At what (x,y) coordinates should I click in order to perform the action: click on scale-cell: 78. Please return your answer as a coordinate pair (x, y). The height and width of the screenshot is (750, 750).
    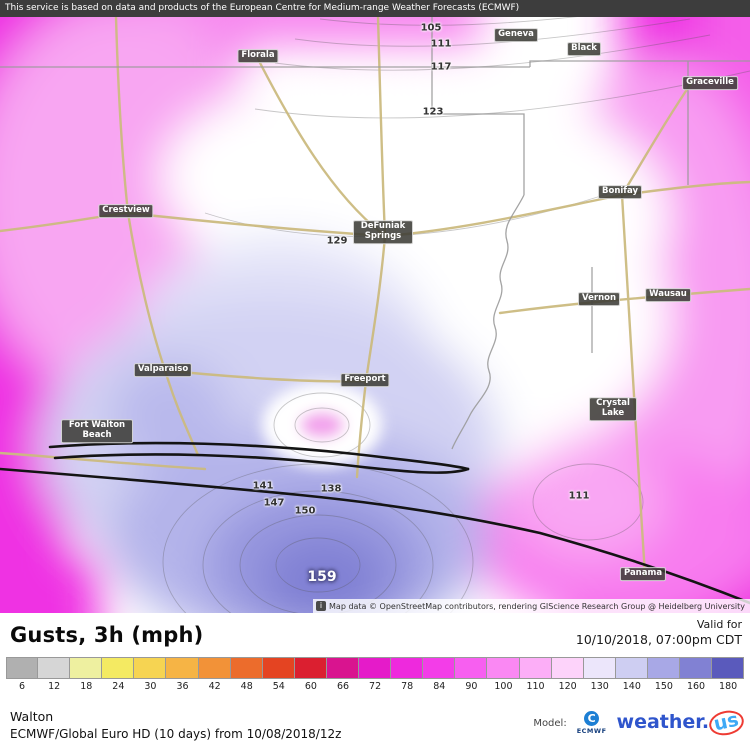
    Looking at the image, I should click on (407, 674).